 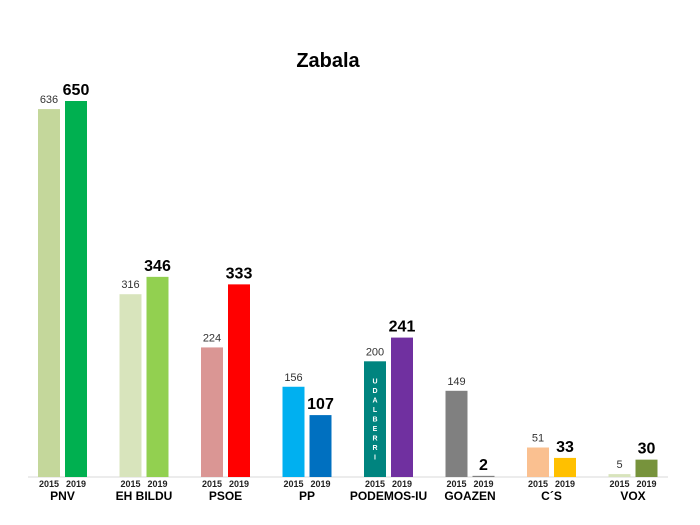 What do you see at coordinates (328, 61) in the screenshot?
I see `chart-title: Zabala` at bounding box center [328, 61].